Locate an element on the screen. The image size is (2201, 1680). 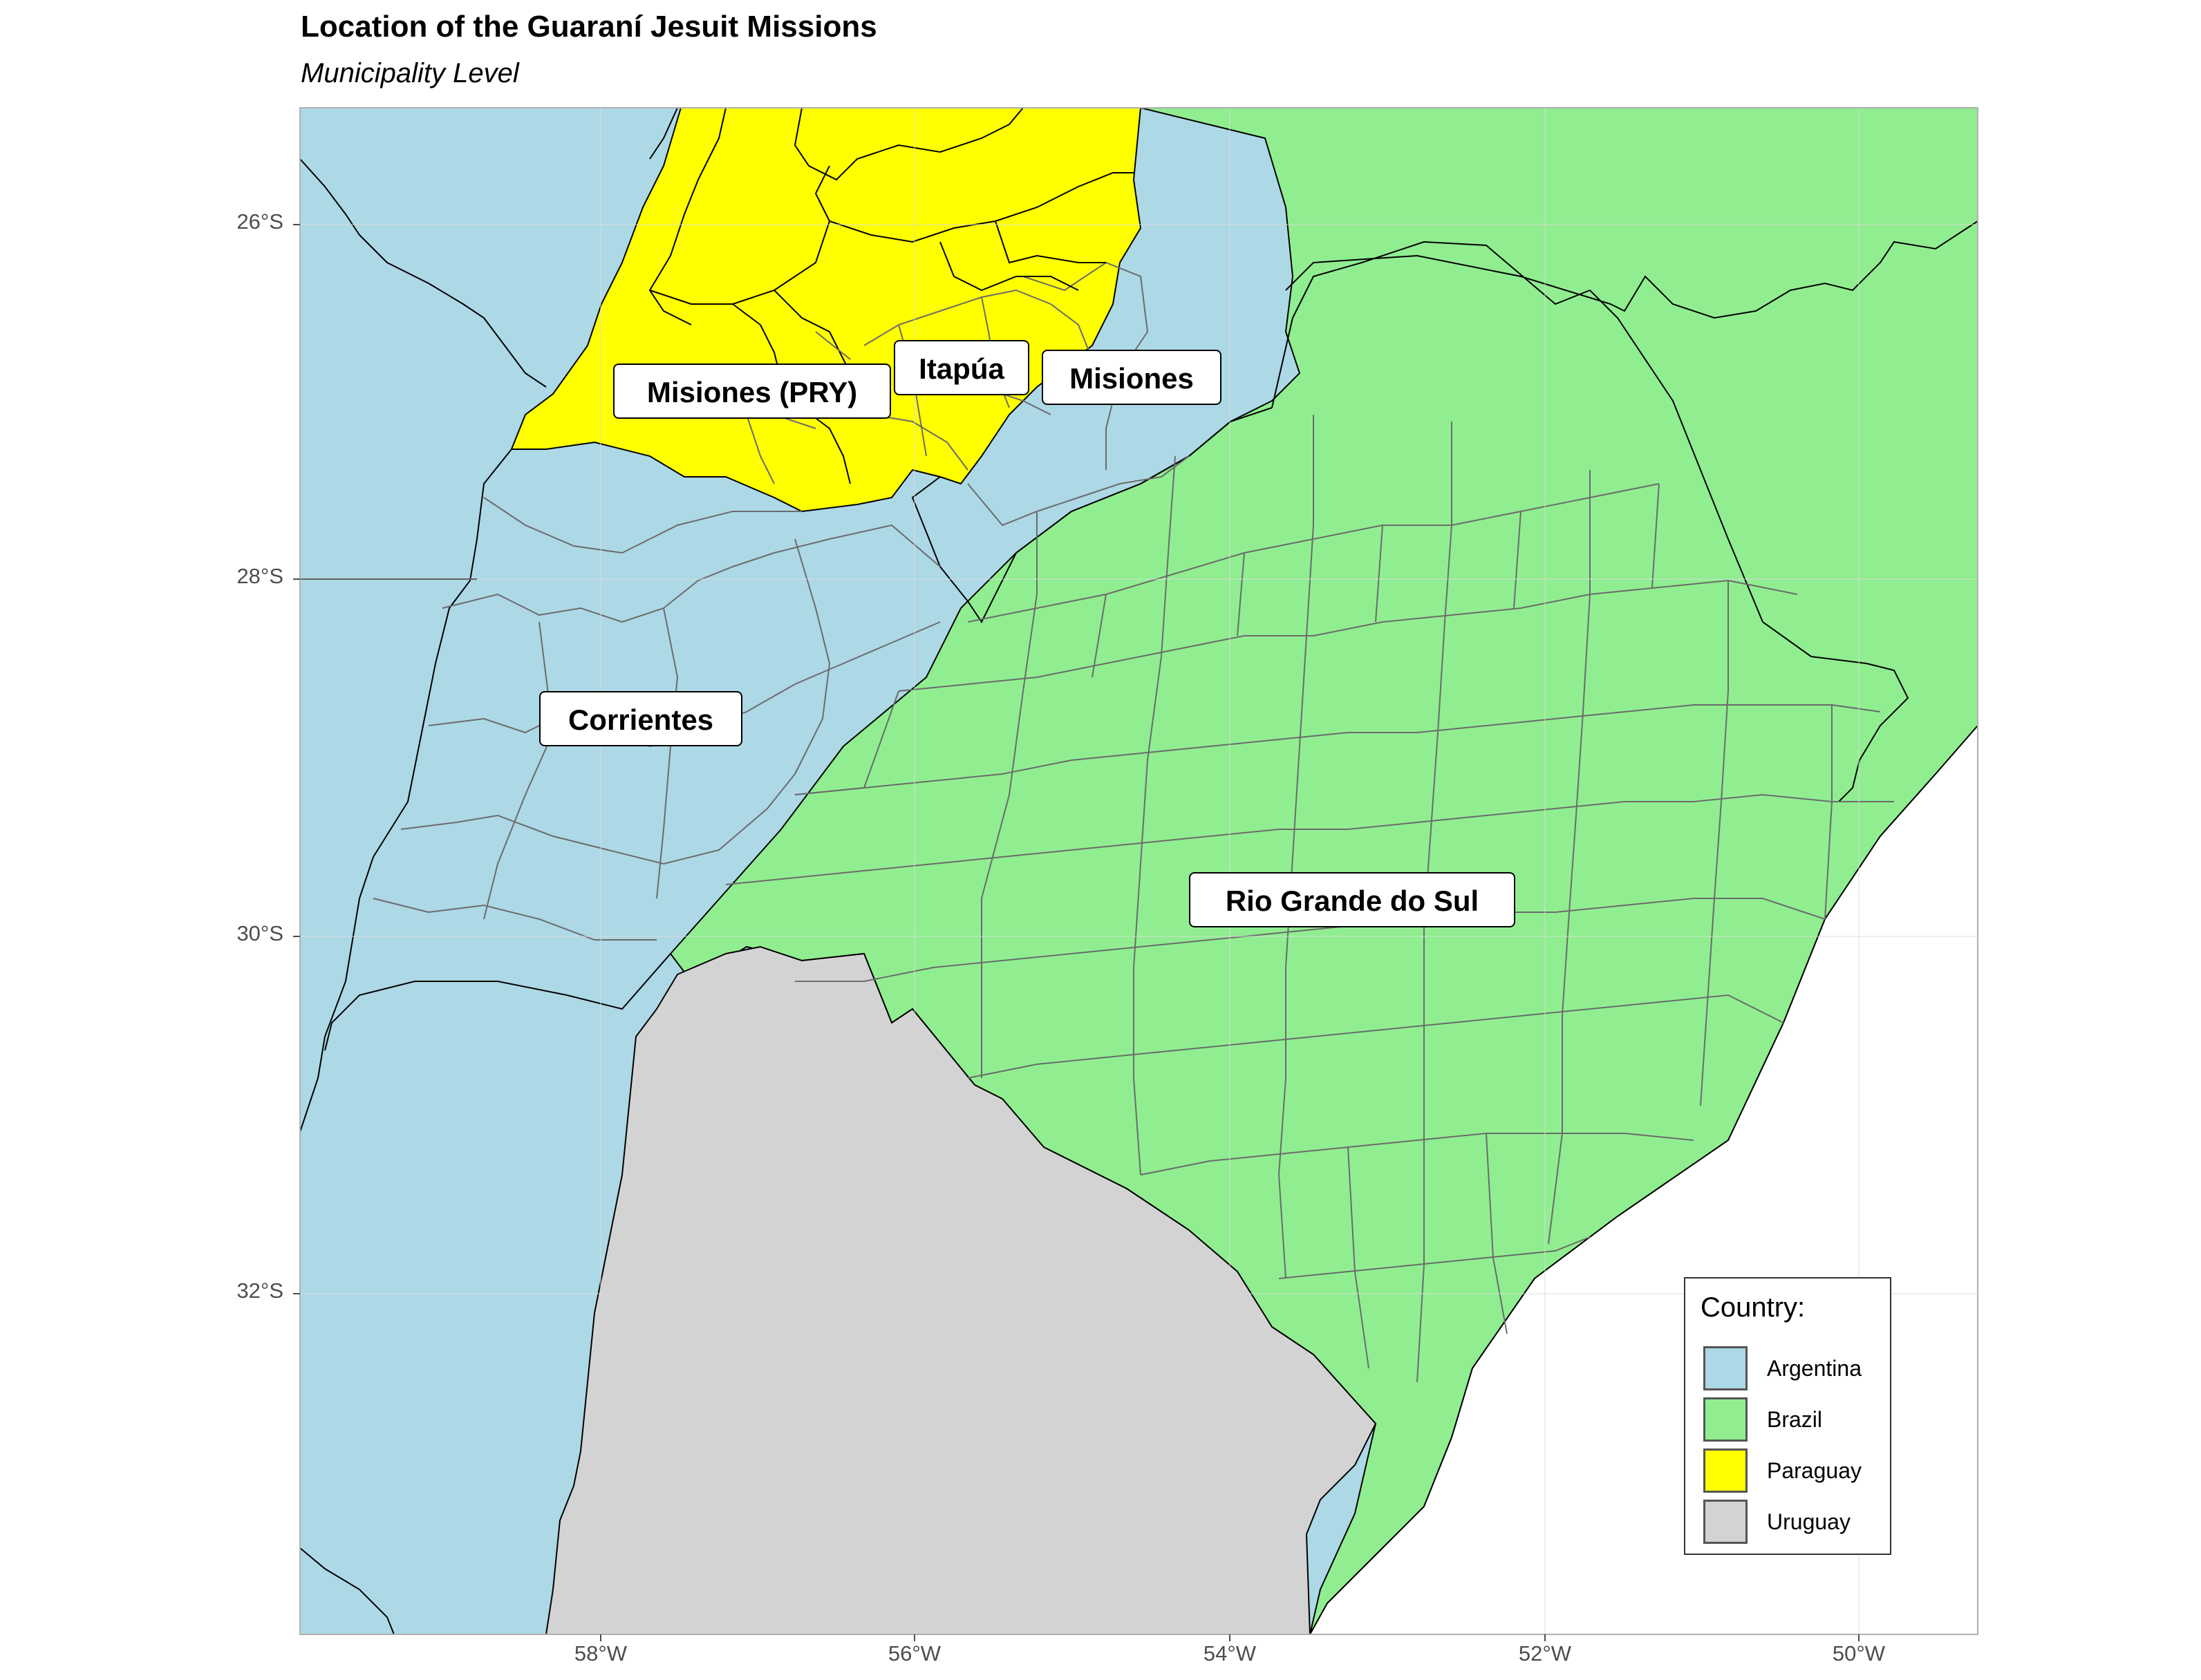
x-tick-label: 52°W is located at coordinates (1545, 1653).